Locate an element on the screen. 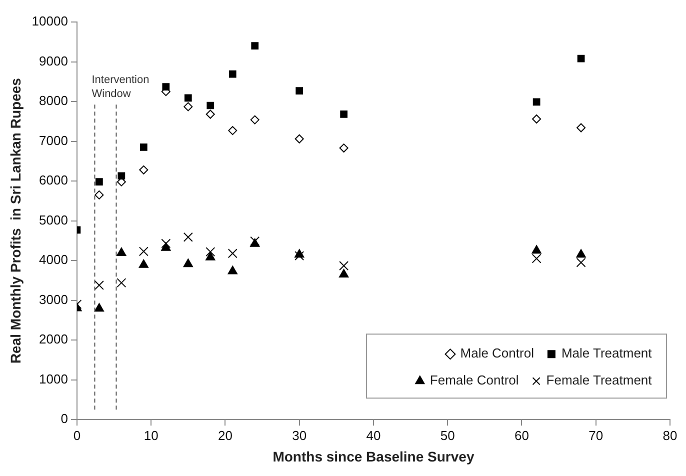 This screenshot has height=476, width=686. y-tick-label: 6000 is located at coordinates (53, 180).